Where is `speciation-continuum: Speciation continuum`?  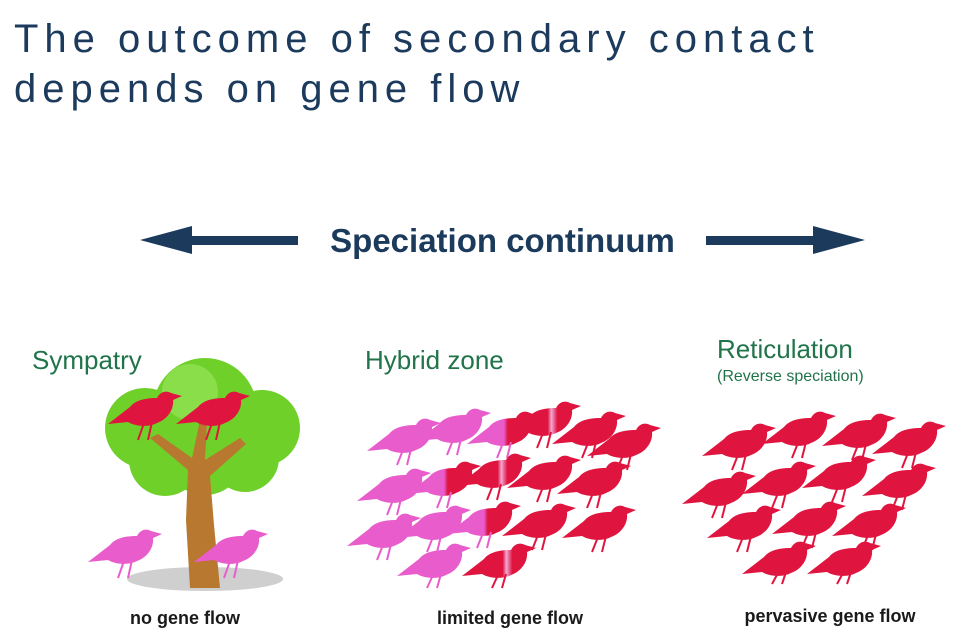 speciation-continuum: Speciation continuum is located at coordinates (502, 242).